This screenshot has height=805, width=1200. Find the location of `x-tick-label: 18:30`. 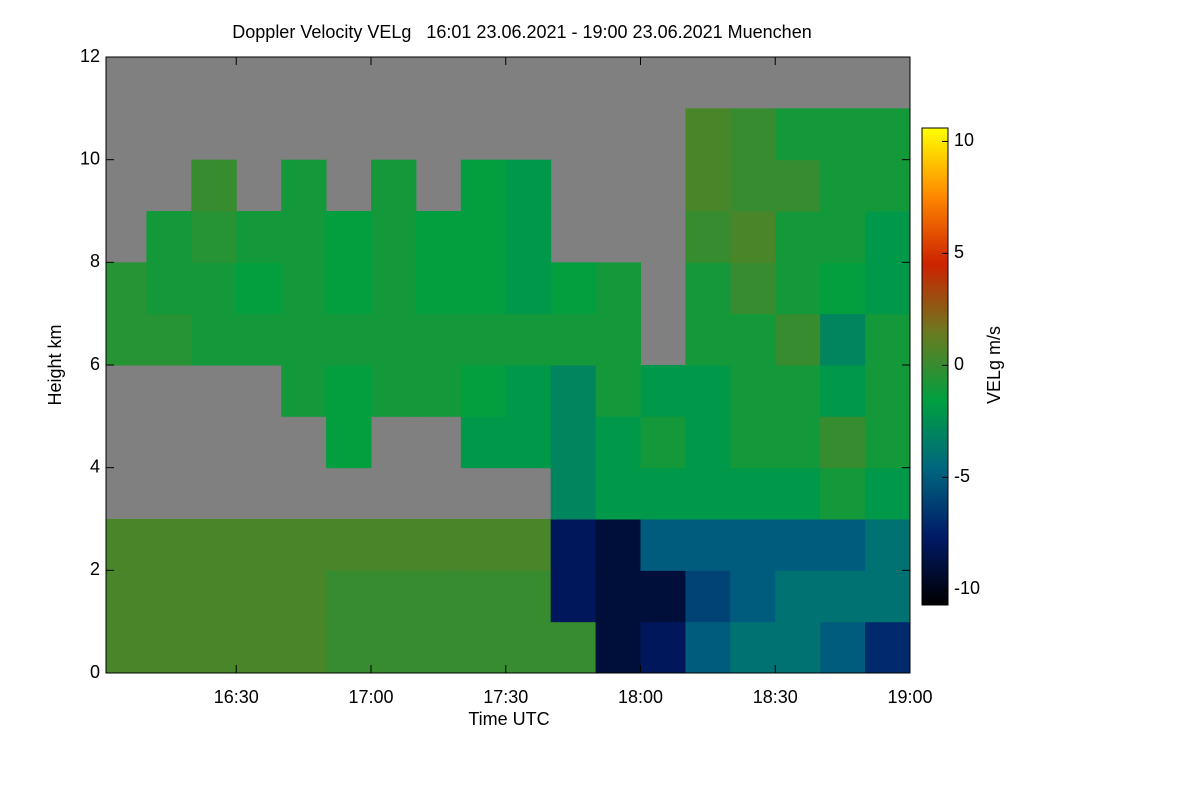

x-tick-label: 18:30 is located at coordinates (775, 697).